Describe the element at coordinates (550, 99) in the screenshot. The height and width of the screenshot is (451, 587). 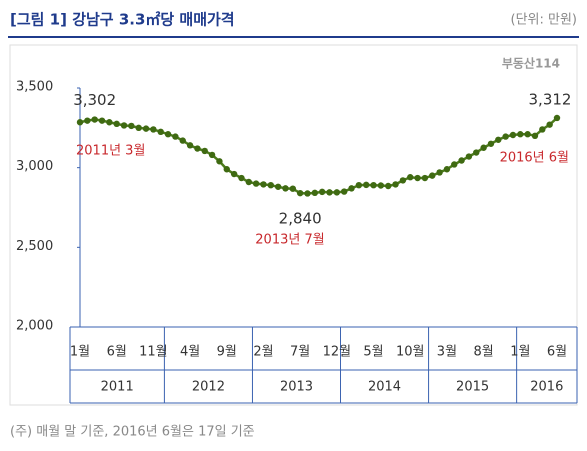
I see `value-label: 3,312` at that location.